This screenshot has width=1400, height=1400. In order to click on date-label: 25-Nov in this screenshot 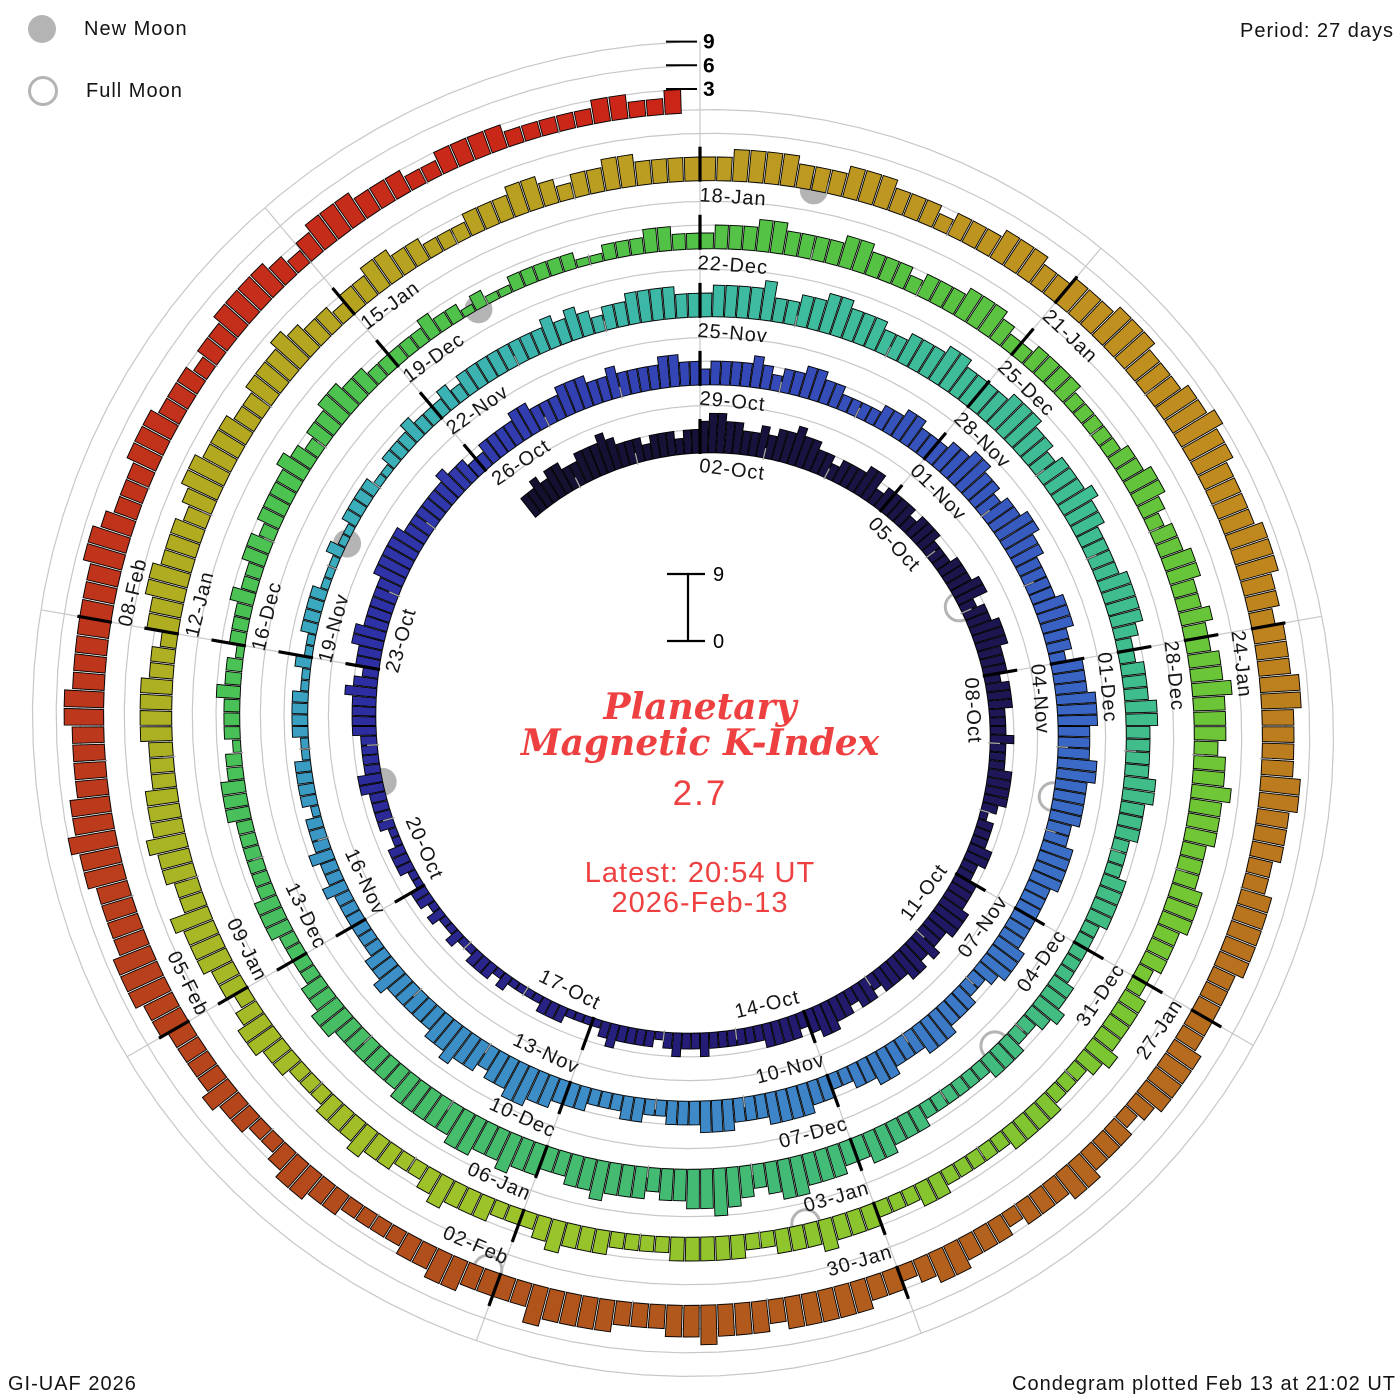, I will do `click(733, 334)`.